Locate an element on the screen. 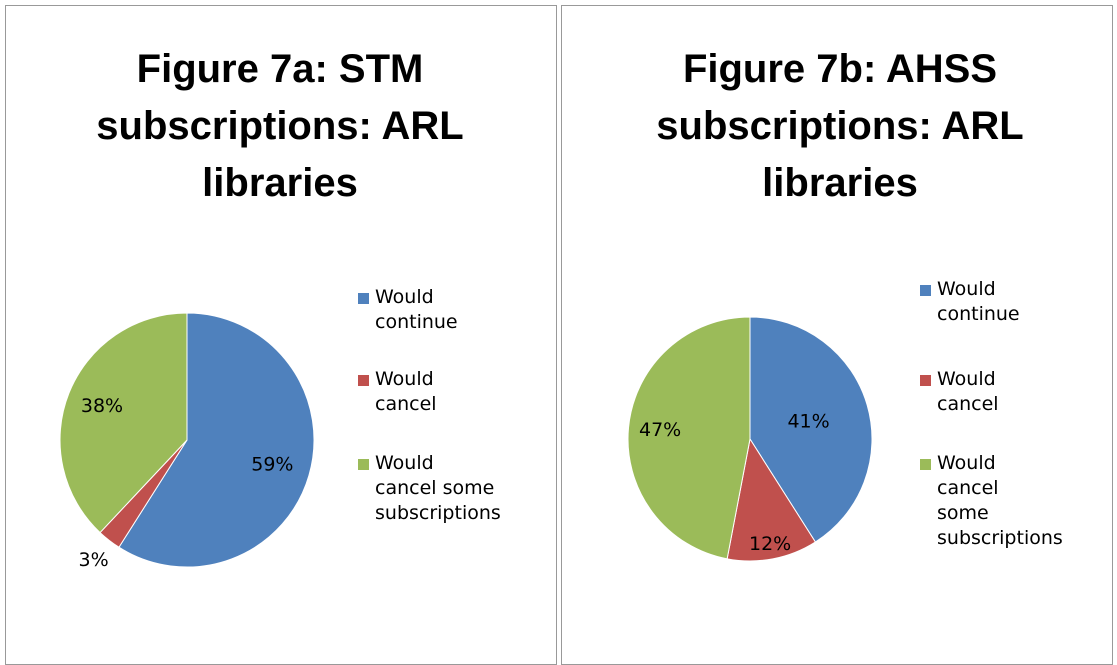 The height and width of the screenshot is (665, 1117). data-label: 38% is located at coordinates (102, 406).